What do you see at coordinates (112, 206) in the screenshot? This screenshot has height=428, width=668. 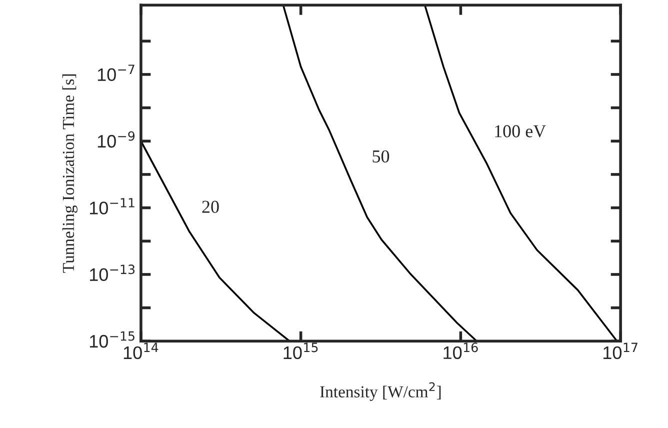 I see `y-tick-label: 10$^{−11}$` at bounding box center [112, 206].